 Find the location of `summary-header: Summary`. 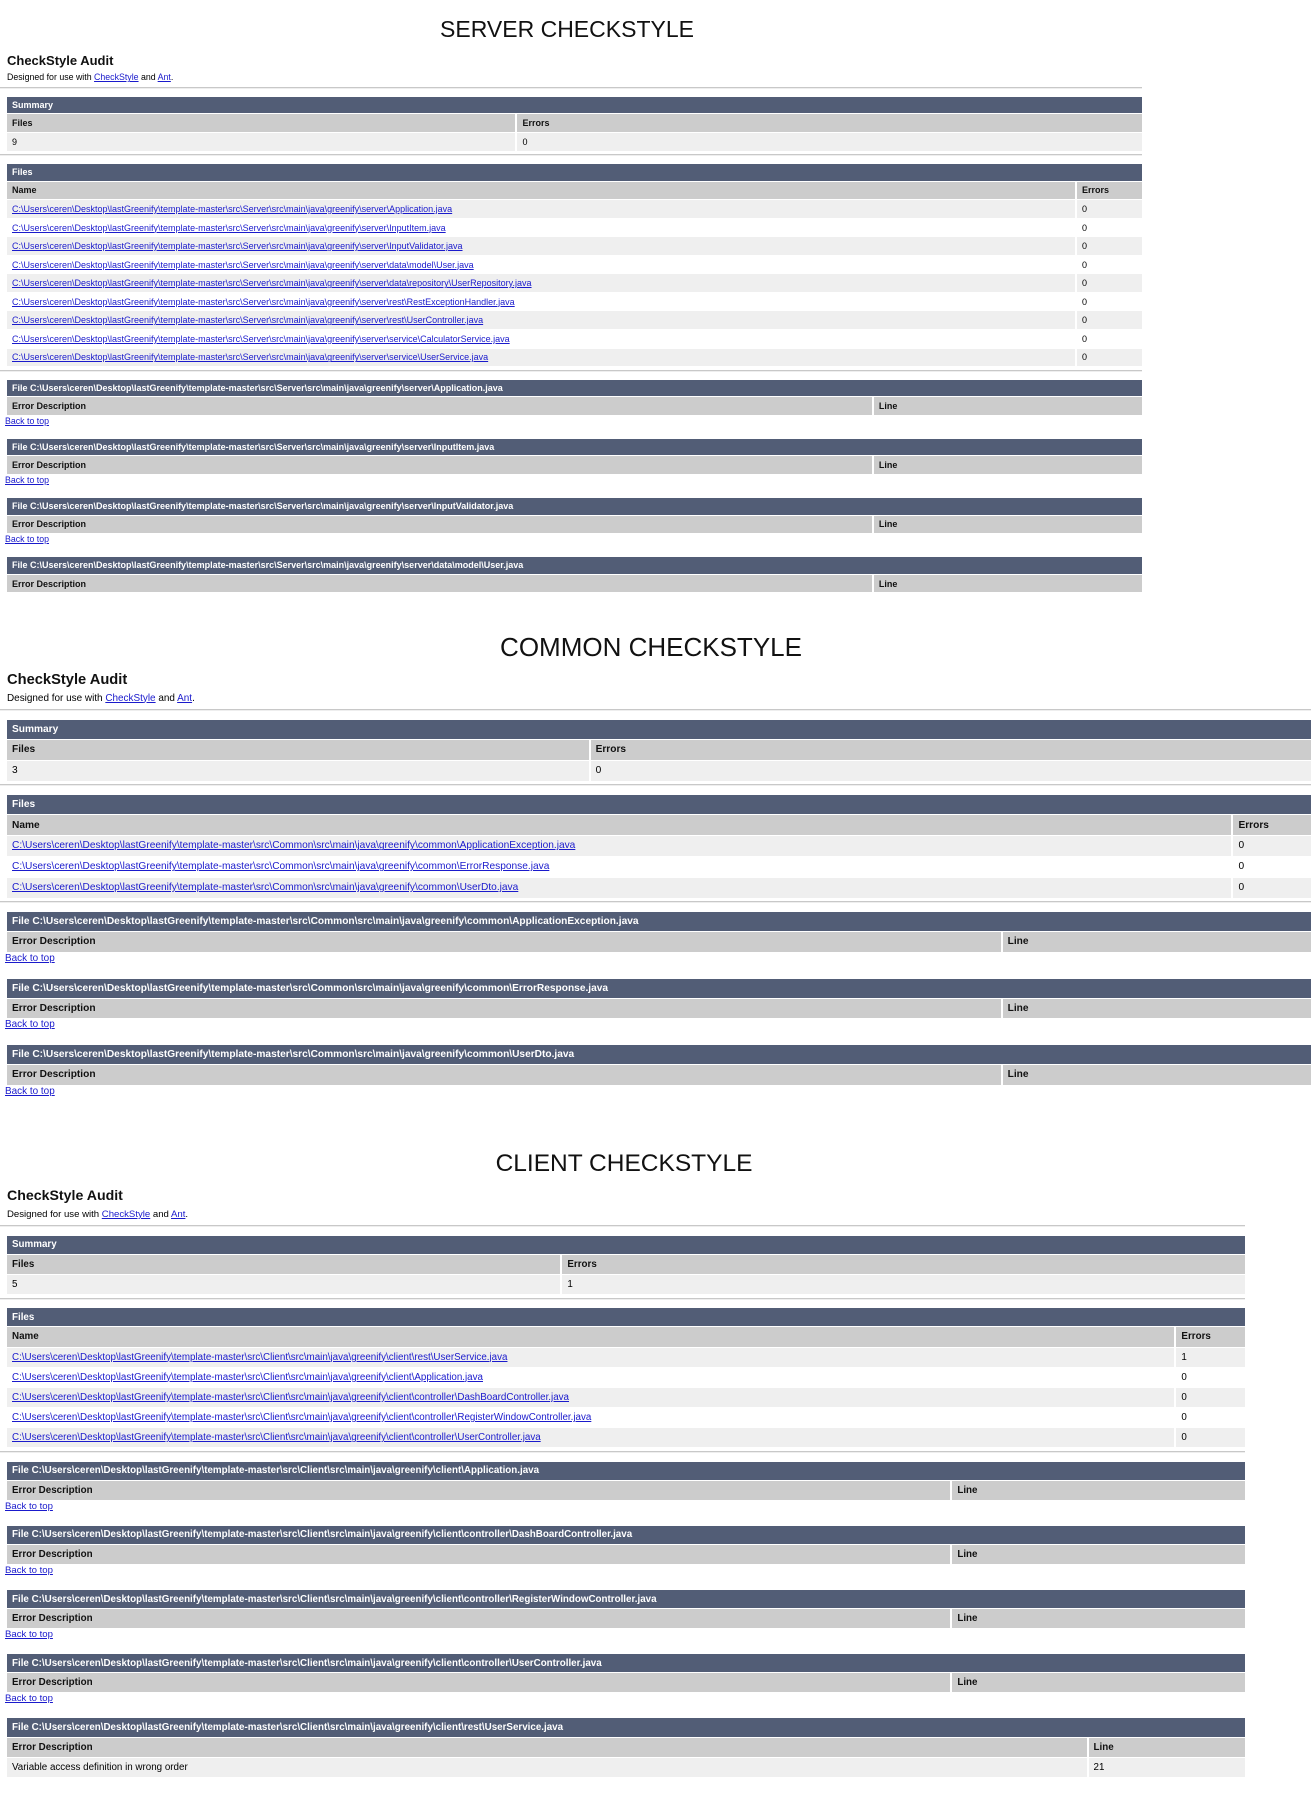

summary-header: Summary is located at coordinates (574, 105).